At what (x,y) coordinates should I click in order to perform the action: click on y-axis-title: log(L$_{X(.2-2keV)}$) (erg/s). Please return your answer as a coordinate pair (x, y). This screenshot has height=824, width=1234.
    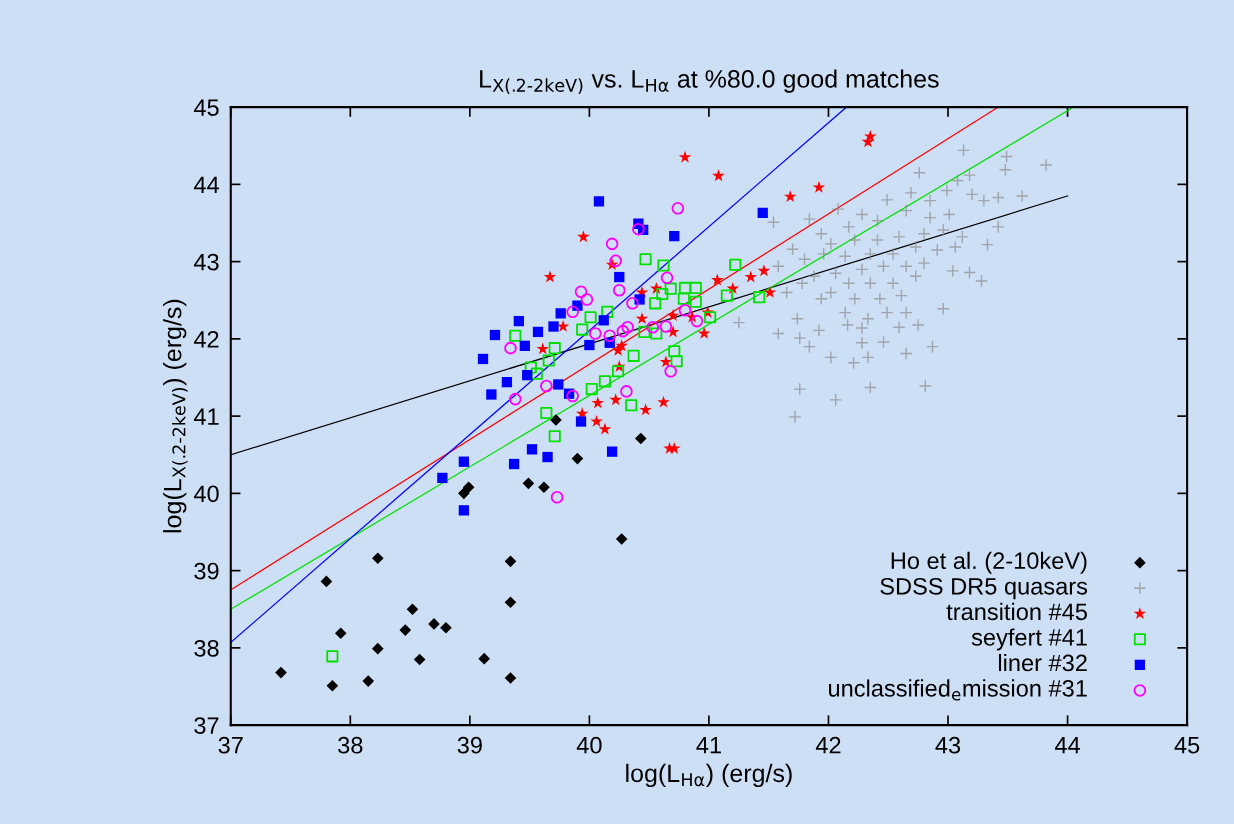
    Looking at the image, I should click on (175, 416).